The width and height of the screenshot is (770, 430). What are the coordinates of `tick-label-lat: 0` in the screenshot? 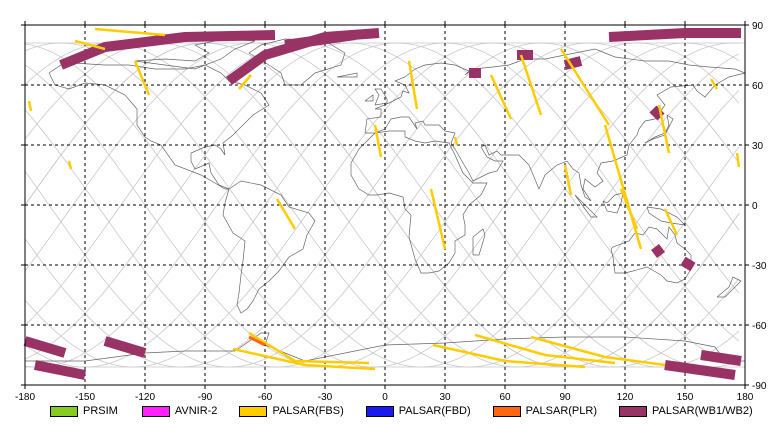 It's located at (755, 206).